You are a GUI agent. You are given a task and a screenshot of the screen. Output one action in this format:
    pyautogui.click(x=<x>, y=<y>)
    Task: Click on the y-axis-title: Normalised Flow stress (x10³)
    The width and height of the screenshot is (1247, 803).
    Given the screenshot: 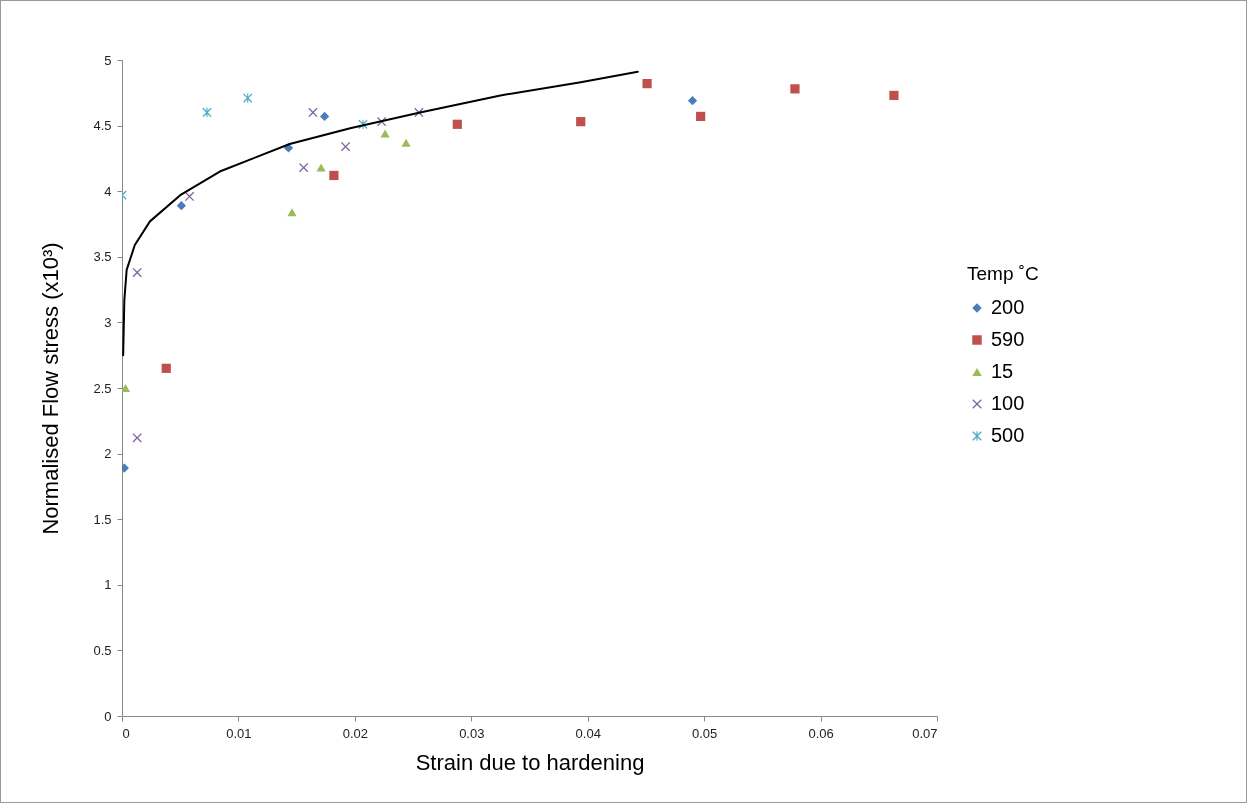 What is the action you would take?
    pyautogui.click(x=51, y=388)
    